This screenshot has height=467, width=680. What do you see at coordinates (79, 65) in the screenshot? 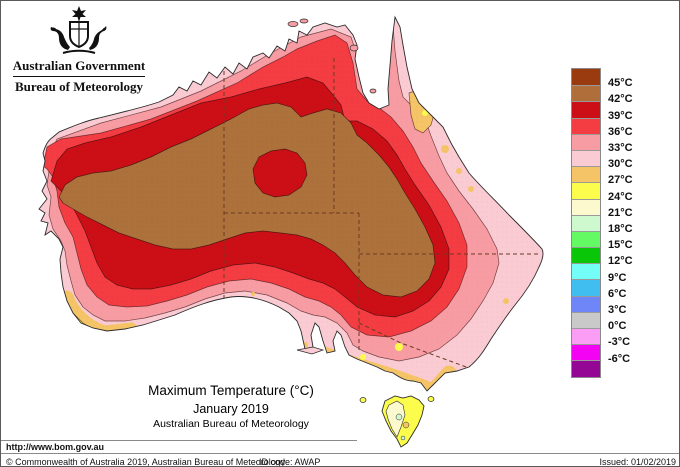
I see `gov-title: Australian Government` at bounding box center [79, 65].